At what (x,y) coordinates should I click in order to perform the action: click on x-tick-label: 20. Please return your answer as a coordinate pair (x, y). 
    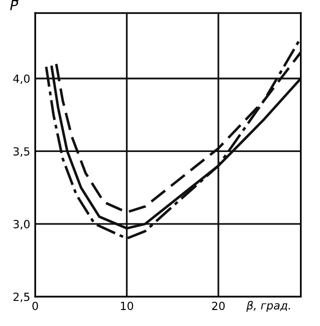
    Looking at the image, I should click on (218, 306).